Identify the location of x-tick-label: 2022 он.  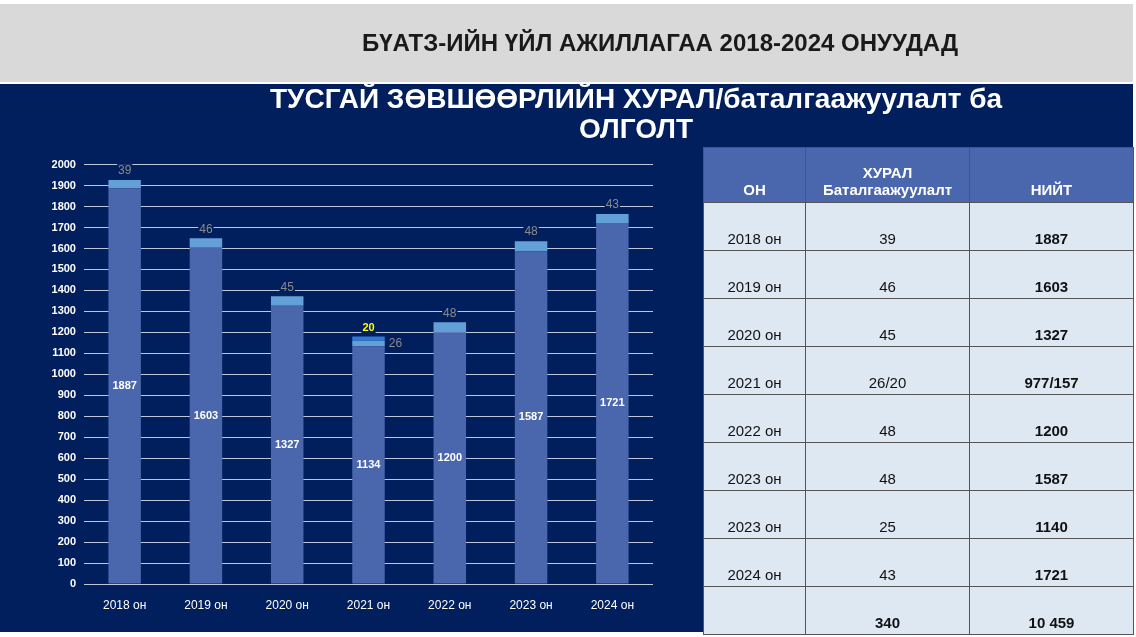
(450, 604).